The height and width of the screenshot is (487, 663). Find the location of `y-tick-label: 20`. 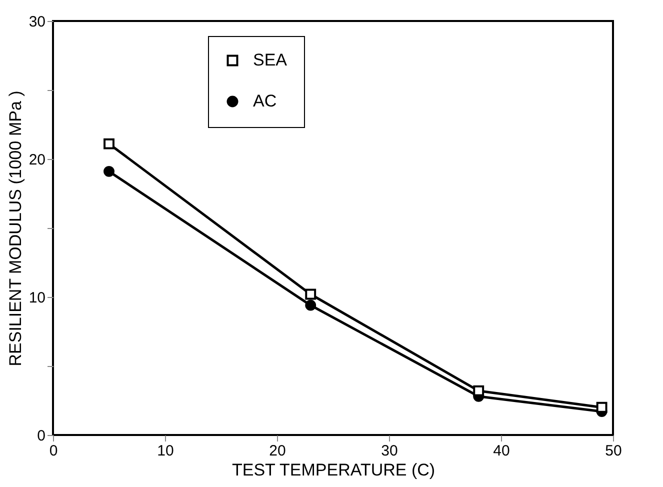

y-tick-label: 20 is located at coordinates (37, 160).